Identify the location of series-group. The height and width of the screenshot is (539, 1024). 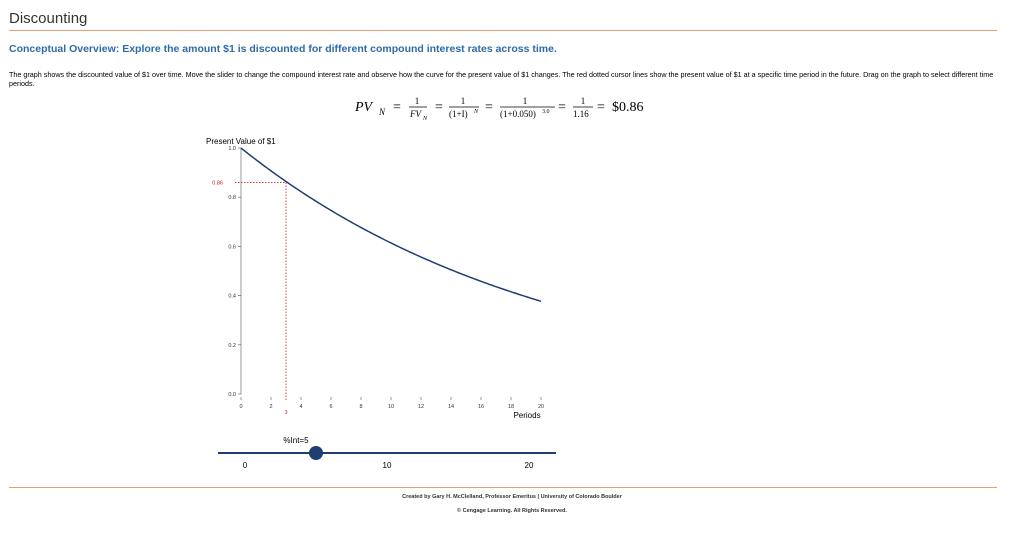
(391, 225).